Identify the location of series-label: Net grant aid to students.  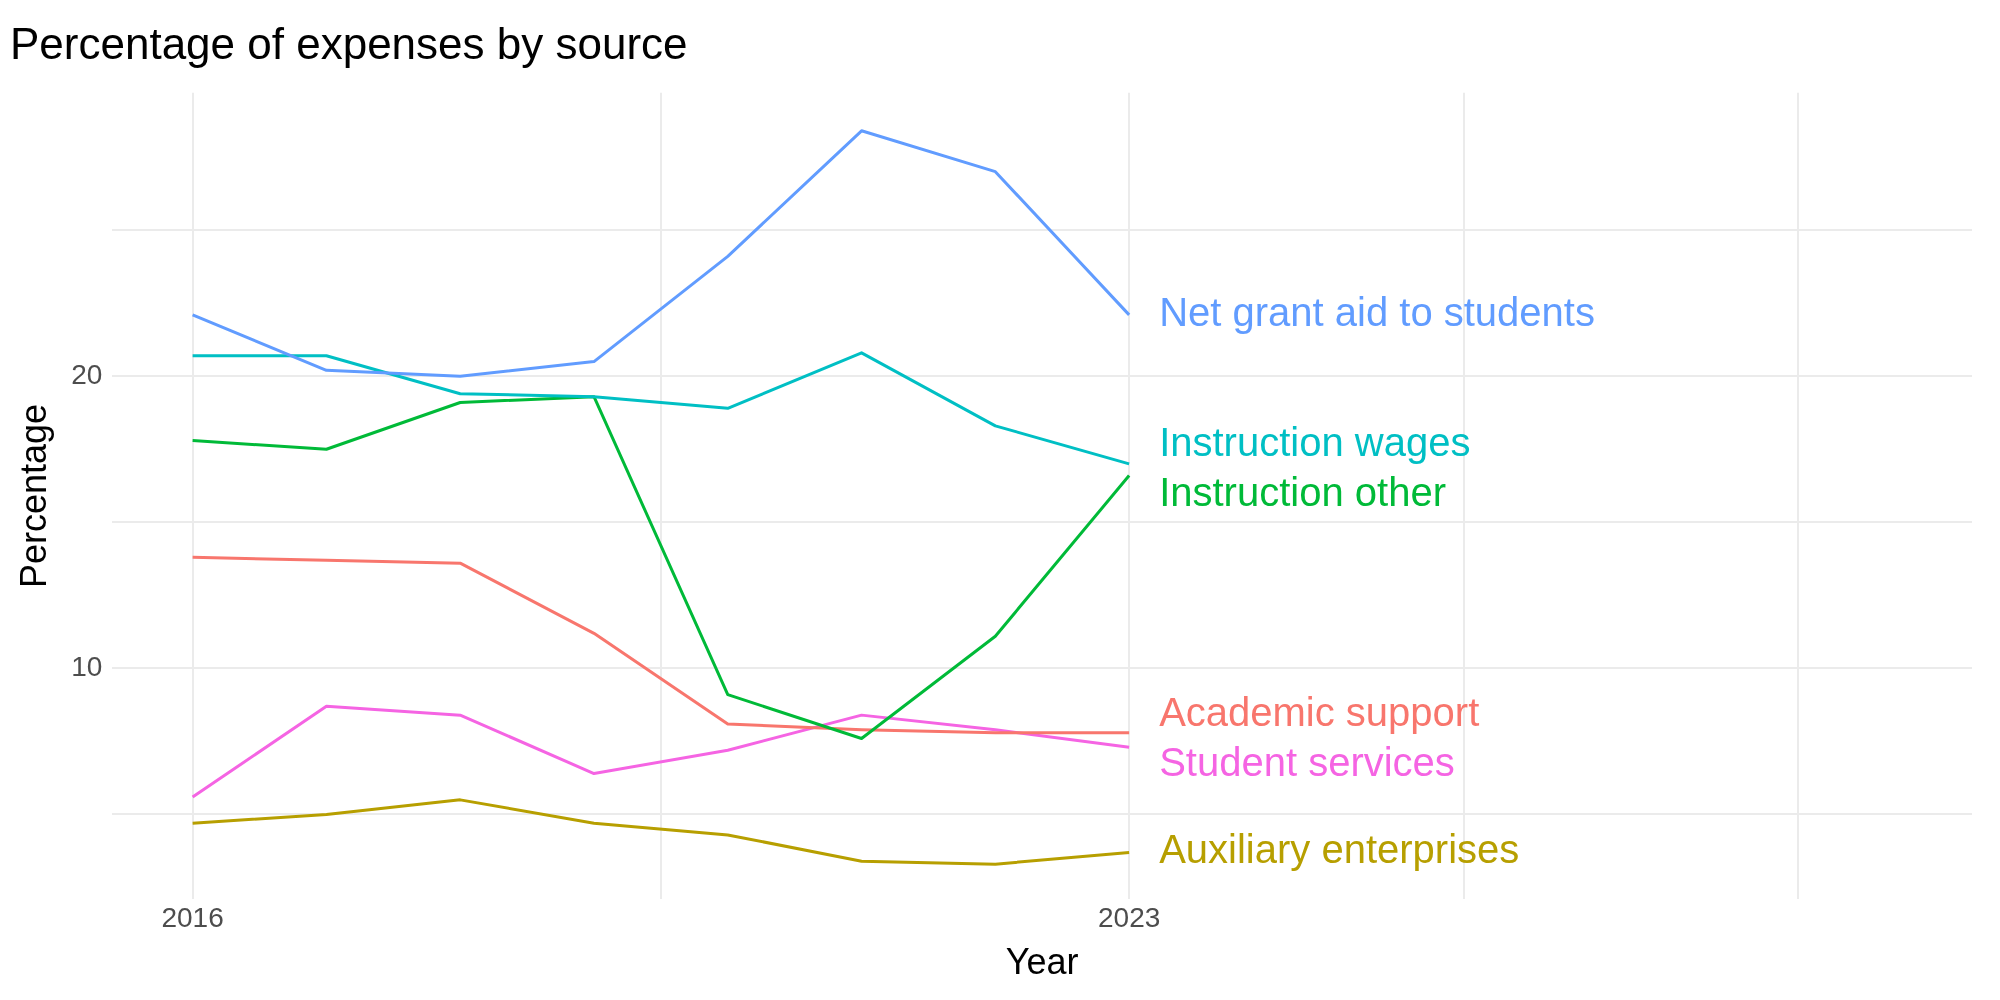
(1377, 311).